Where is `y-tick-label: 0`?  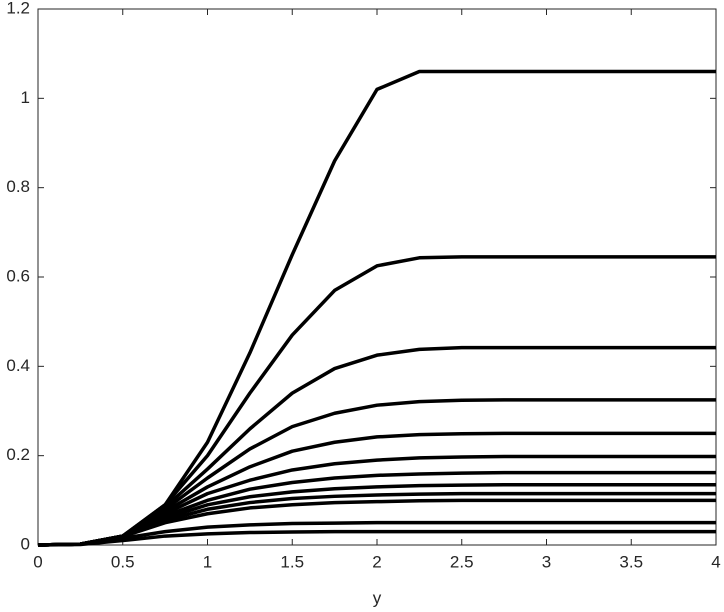
y-tick-label: 0 is located at coordinates (25, 543).